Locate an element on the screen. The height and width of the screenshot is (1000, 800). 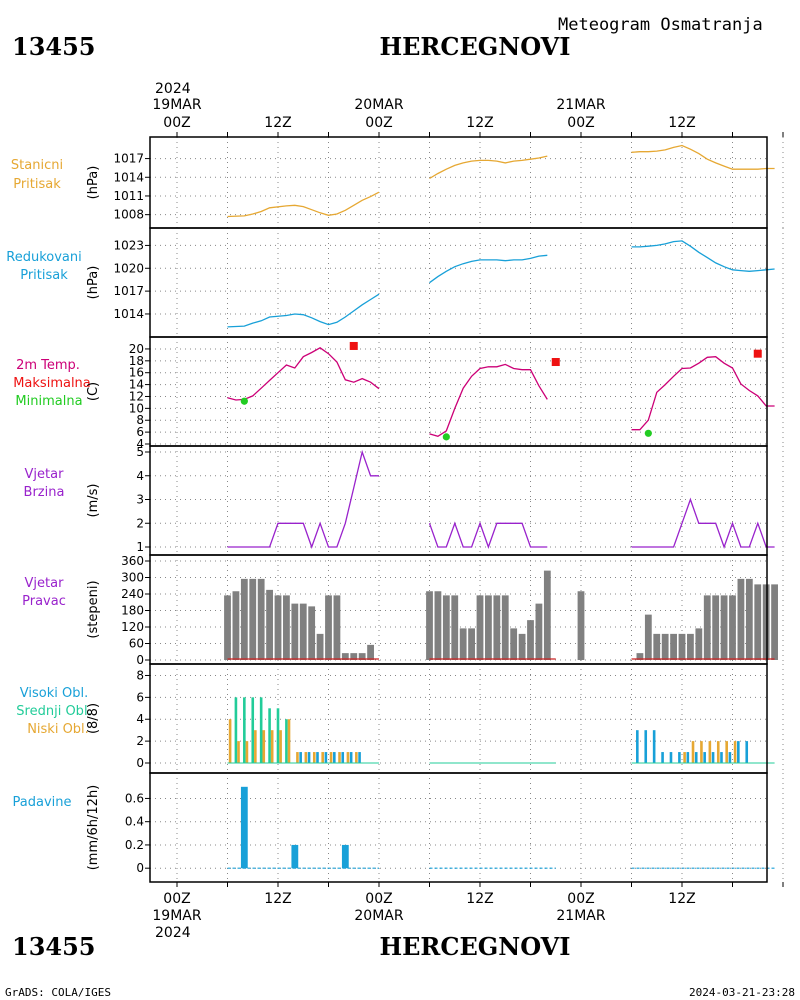
panel-reduced-pressure: 1014 1017 1020 1023 (hPa) is located at coordinates (435, 282).